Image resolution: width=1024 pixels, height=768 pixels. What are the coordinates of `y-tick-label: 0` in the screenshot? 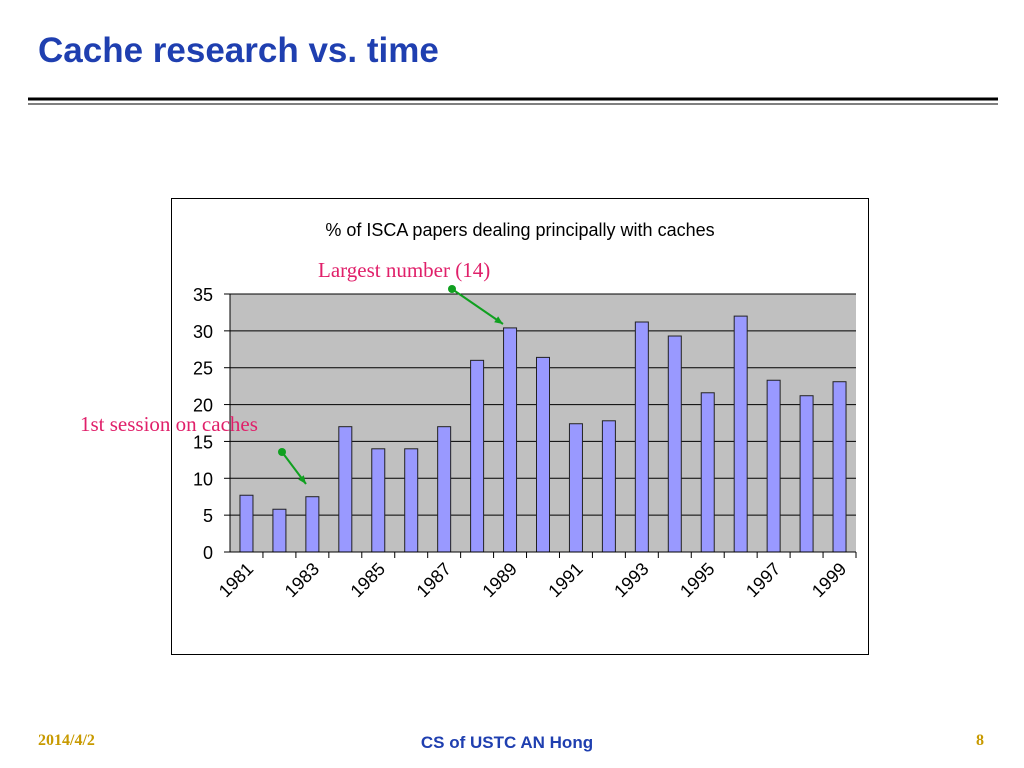 It's located at (208, 553).